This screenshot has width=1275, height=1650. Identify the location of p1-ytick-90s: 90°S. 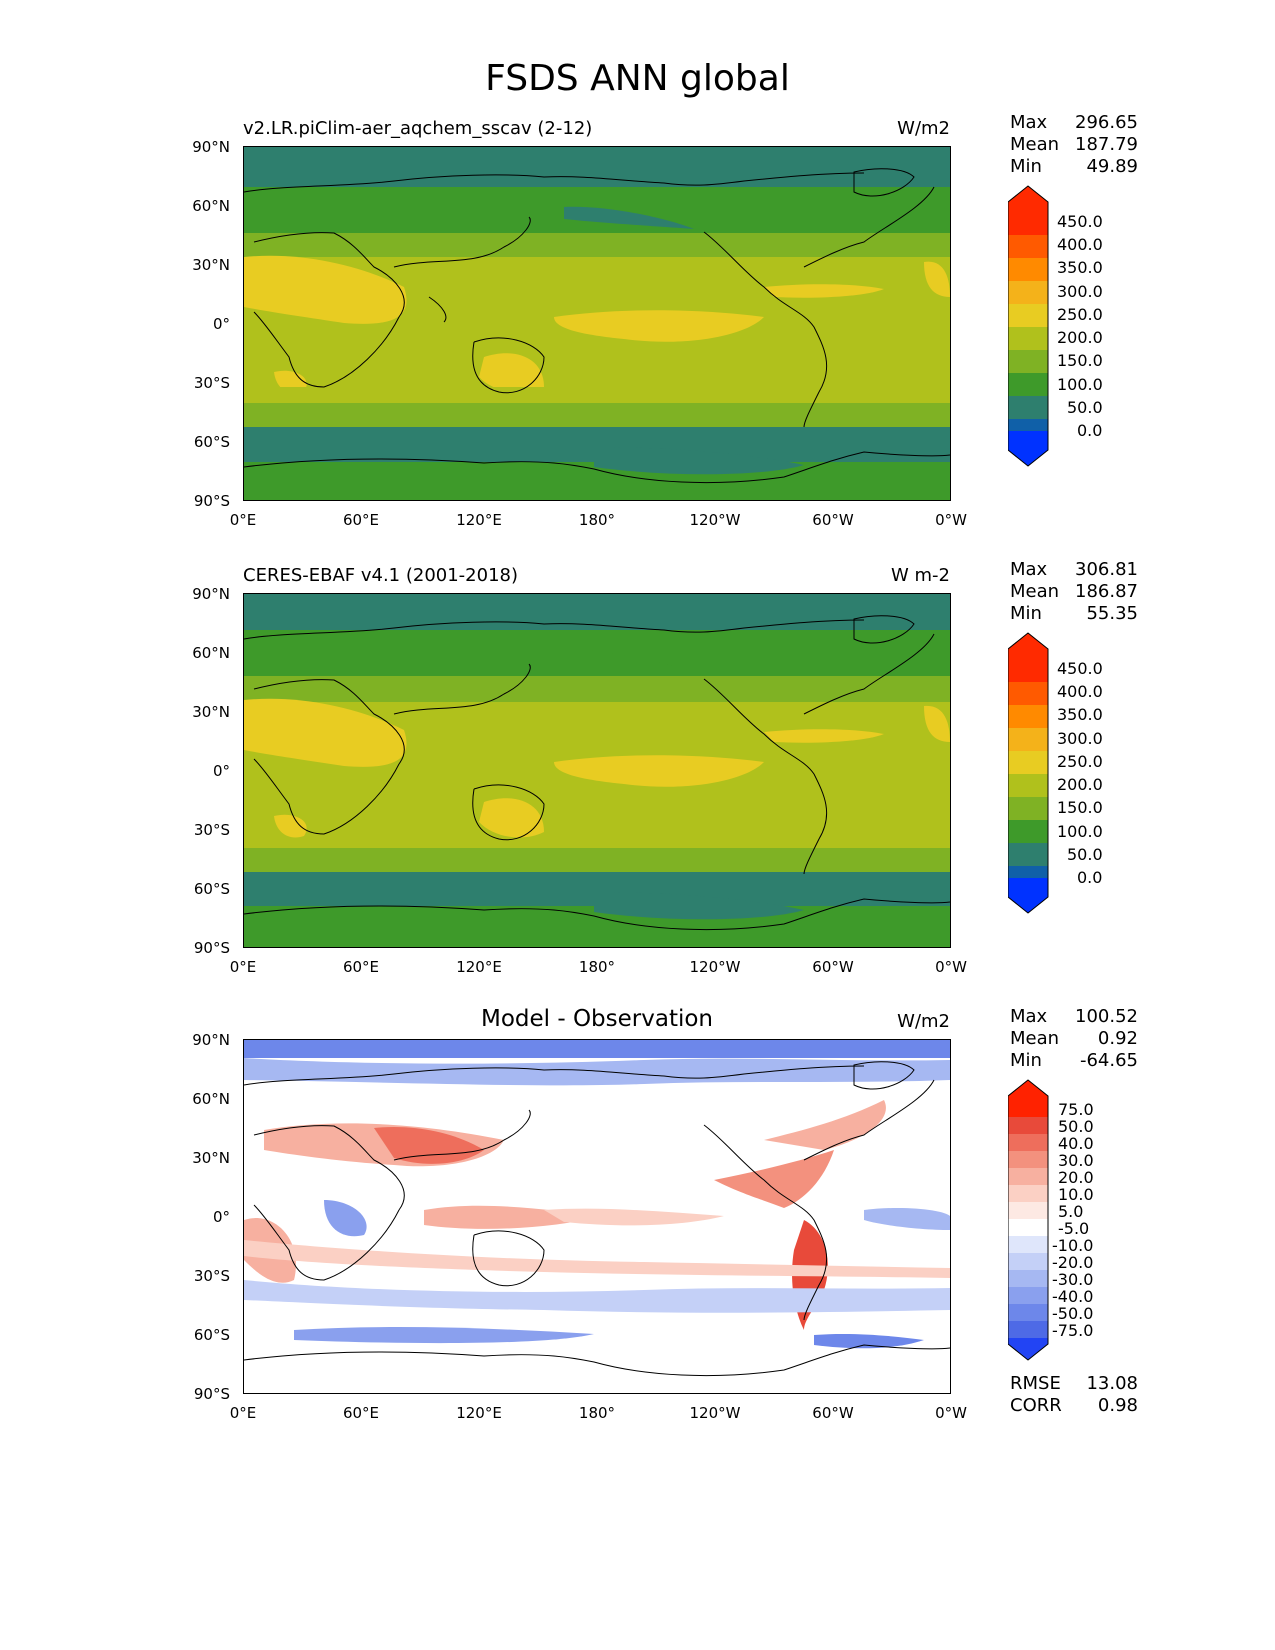
(211, 501).